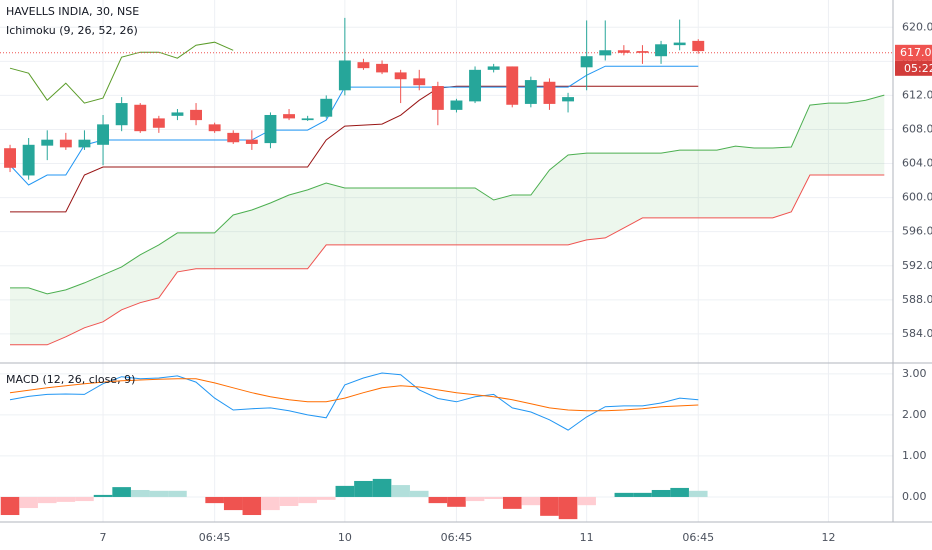 The width and height of the screenshot is (932, 550). I want to click on y-tick-label: 3.00, so click(914, 373).